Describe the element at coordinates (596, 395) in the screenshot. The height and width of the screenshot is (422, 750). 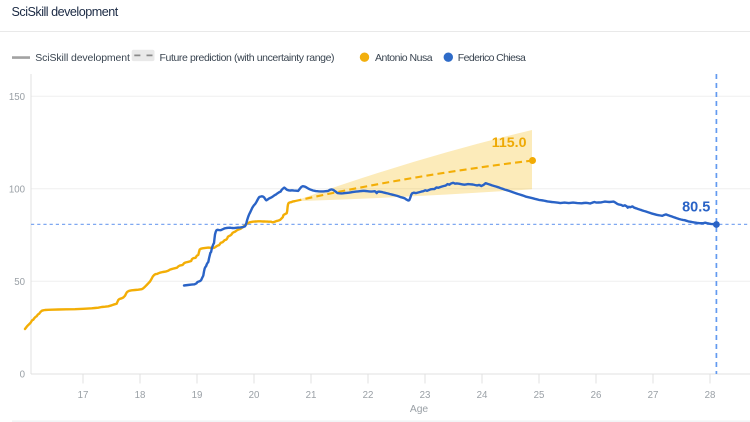
I see `svg-text: 26` at that location.